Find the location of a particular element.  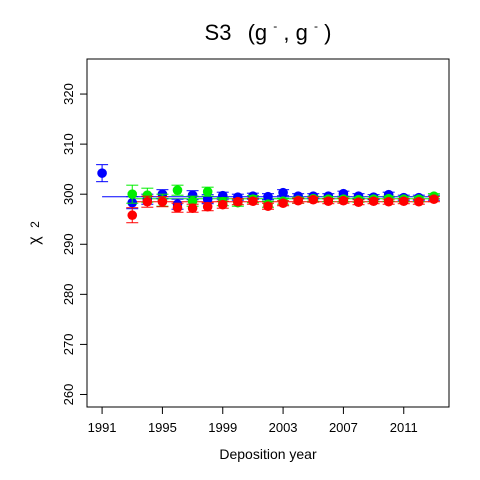

y-tick-label: 290 is located at coordinates (68, 244).